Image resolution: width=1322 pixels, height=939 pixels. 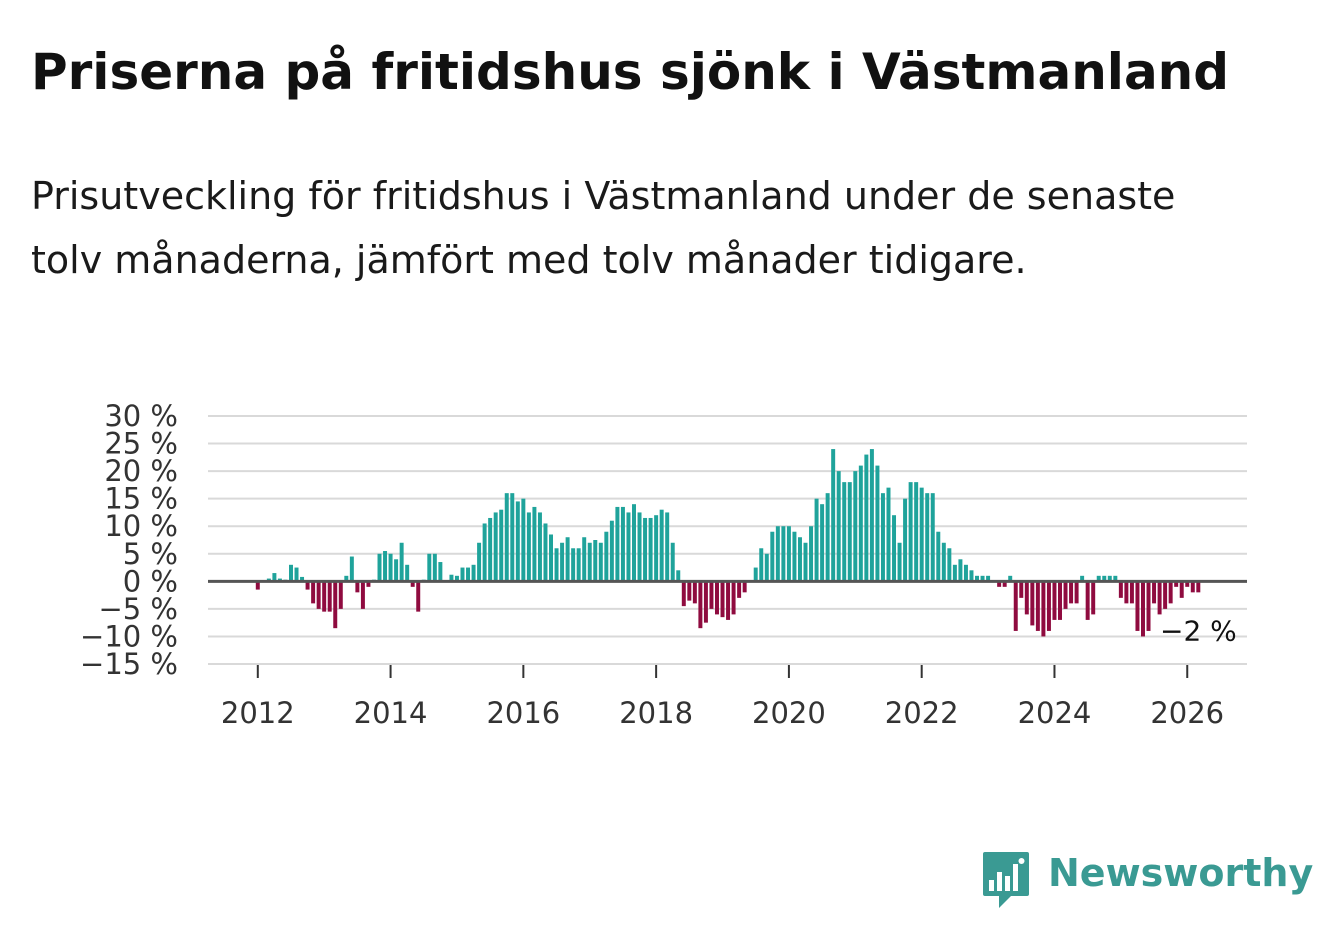 I want to click on bar-series, so click(x=728, y=543).